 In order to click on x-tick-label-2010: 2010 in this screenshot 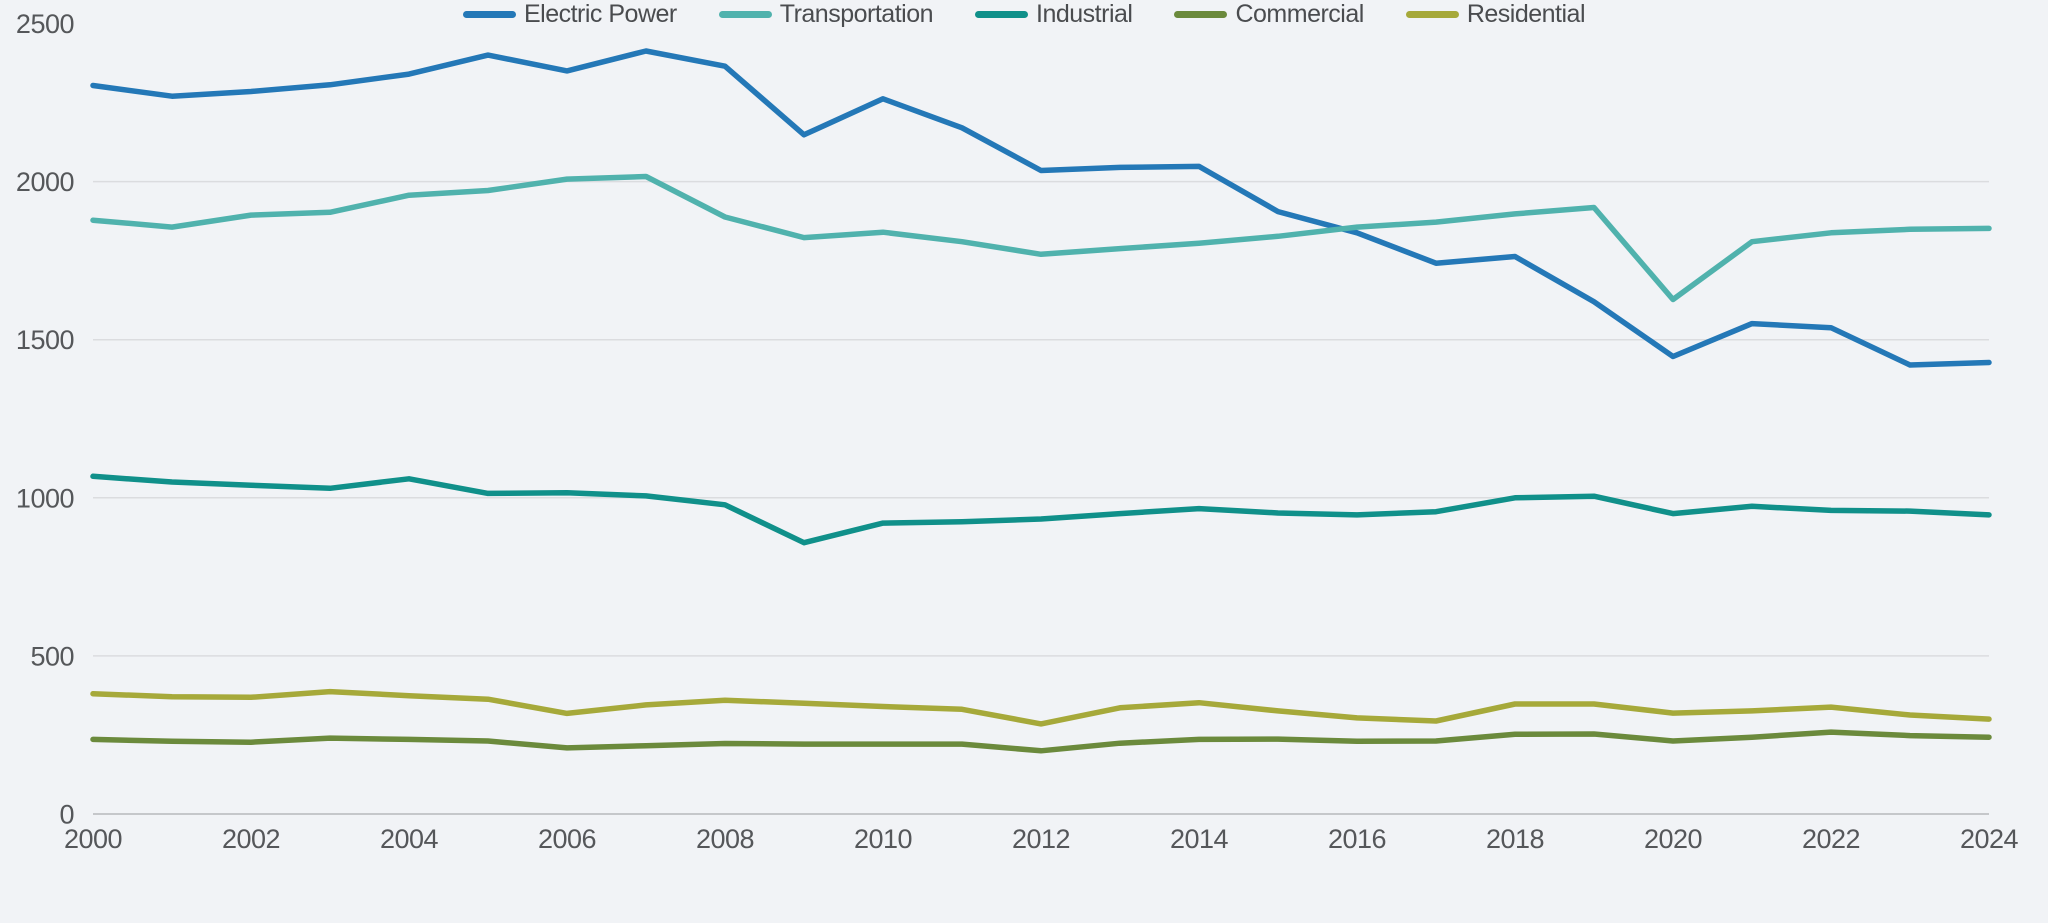, I will do `click(883, 839)`.